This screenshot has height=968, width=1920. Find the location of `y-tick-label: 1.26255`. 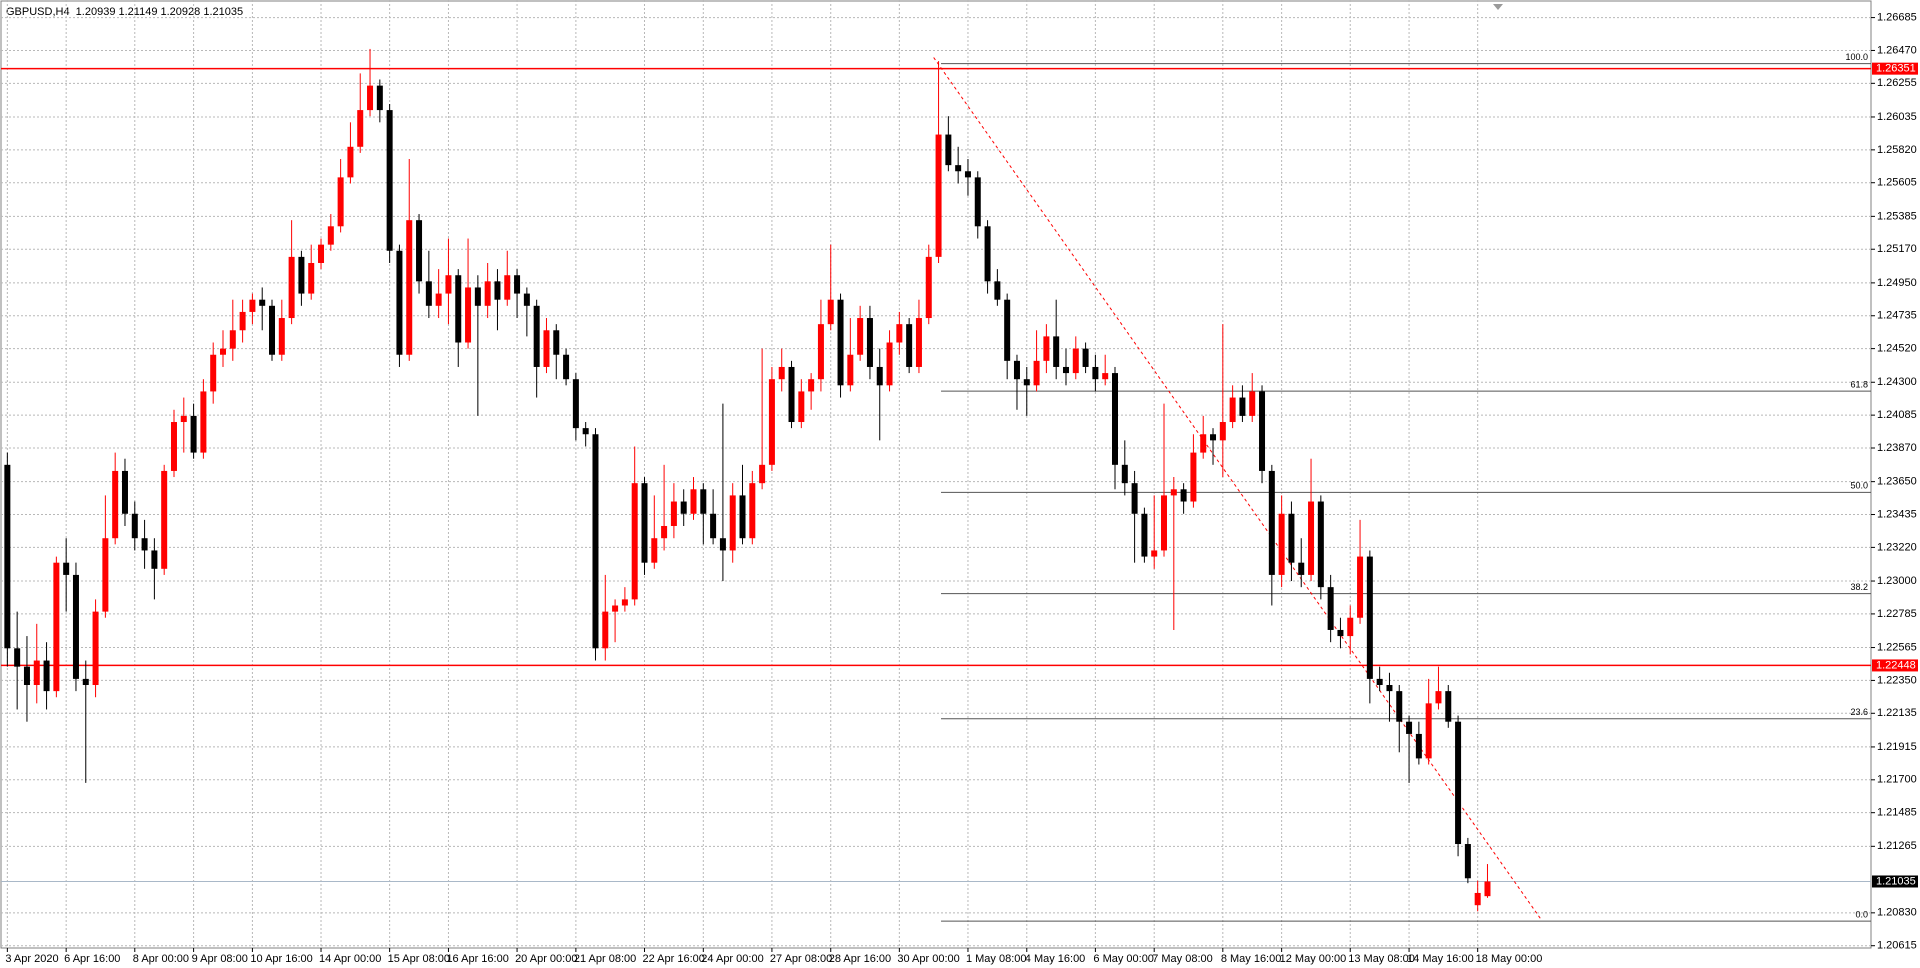

y-tick-label: 1.26255 is located at coordinates (1897, 83).